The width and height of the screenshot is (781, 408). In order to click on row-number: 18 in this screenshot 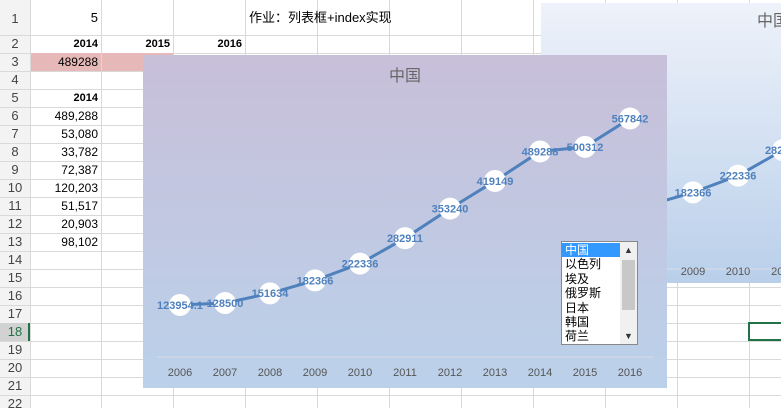, I will do `click(15, 331)`.